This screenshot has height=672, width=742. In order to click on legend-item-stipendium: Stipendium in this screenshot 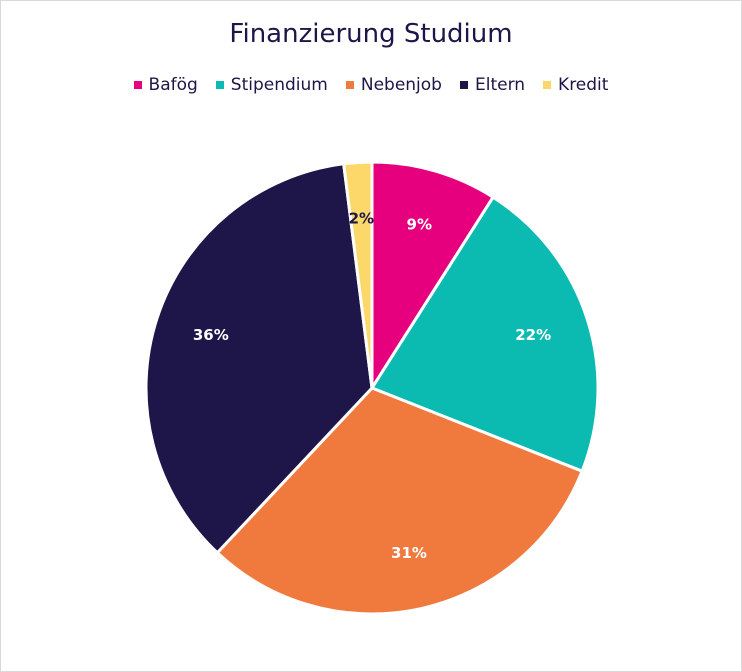, I will do `click(271, 85)`.